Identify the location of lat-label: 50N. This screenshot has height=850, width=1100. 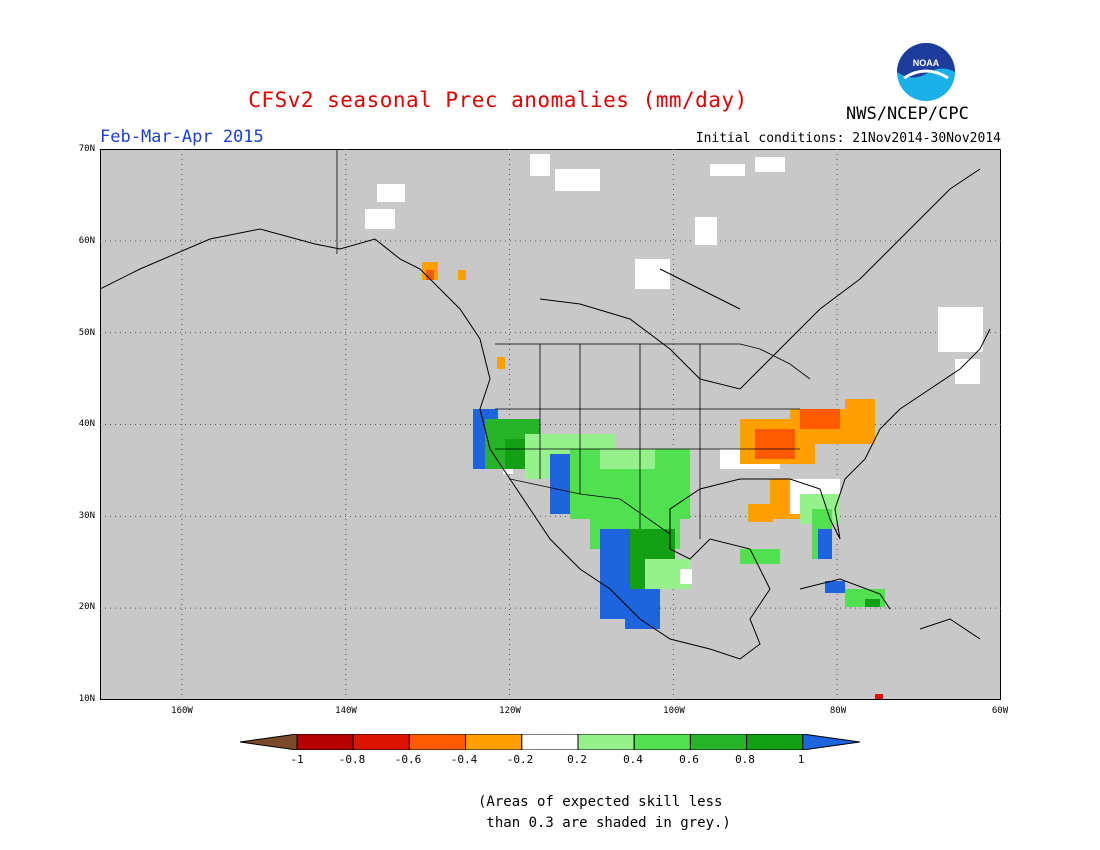
(86, 333).